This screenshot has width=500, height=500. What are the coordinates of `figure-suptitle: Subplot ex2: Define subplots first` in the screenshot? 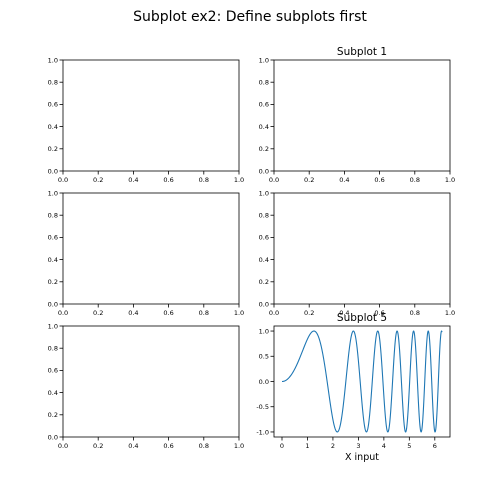 It's located at (250, 17).